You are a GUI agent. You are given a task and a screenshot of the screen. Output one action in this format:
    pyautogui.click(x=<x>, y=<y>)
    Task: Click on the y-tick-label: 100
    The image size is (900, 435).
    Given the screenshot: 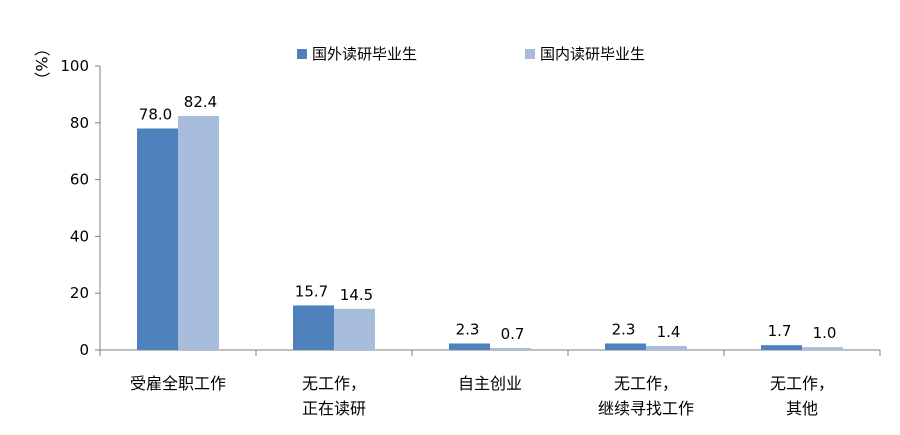 What is the action you would take?
    pyautogui.click(x=74, y=66)
    